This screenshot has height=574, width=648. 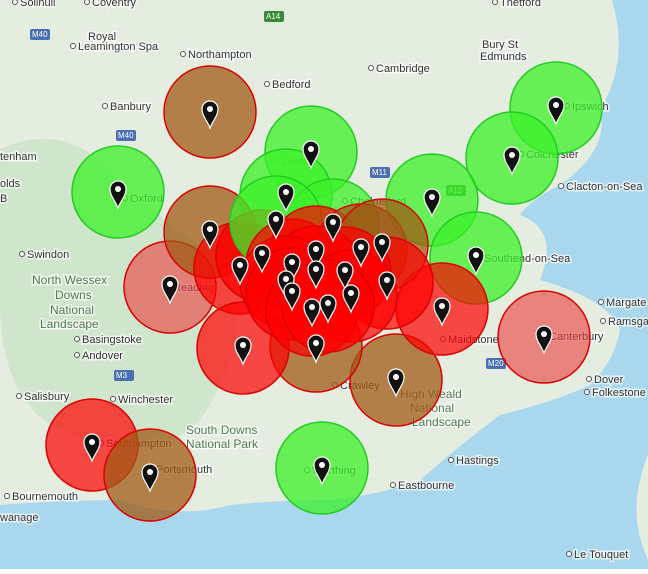 What do you see at coordinates (291, 85) in the screenshot?
I see `place-label: Bedford` at bounding box center [291, 85].